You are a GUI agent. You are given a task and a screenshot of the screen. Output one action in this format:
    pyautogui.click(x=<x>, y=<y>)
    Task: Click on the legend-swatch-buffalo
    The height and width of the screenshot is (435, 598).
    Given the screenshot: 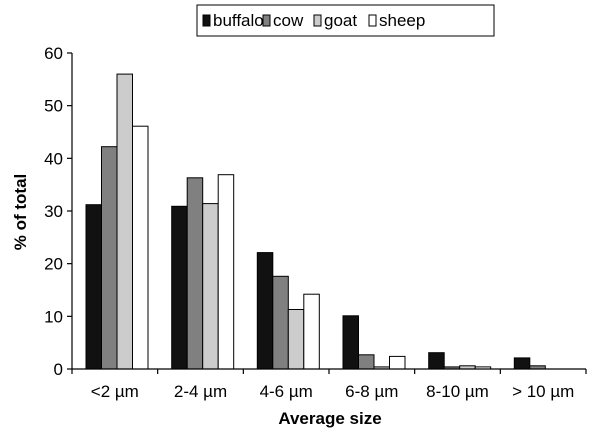 What is the action you would take?
    pyautogui.click(x=206, y=20)
    